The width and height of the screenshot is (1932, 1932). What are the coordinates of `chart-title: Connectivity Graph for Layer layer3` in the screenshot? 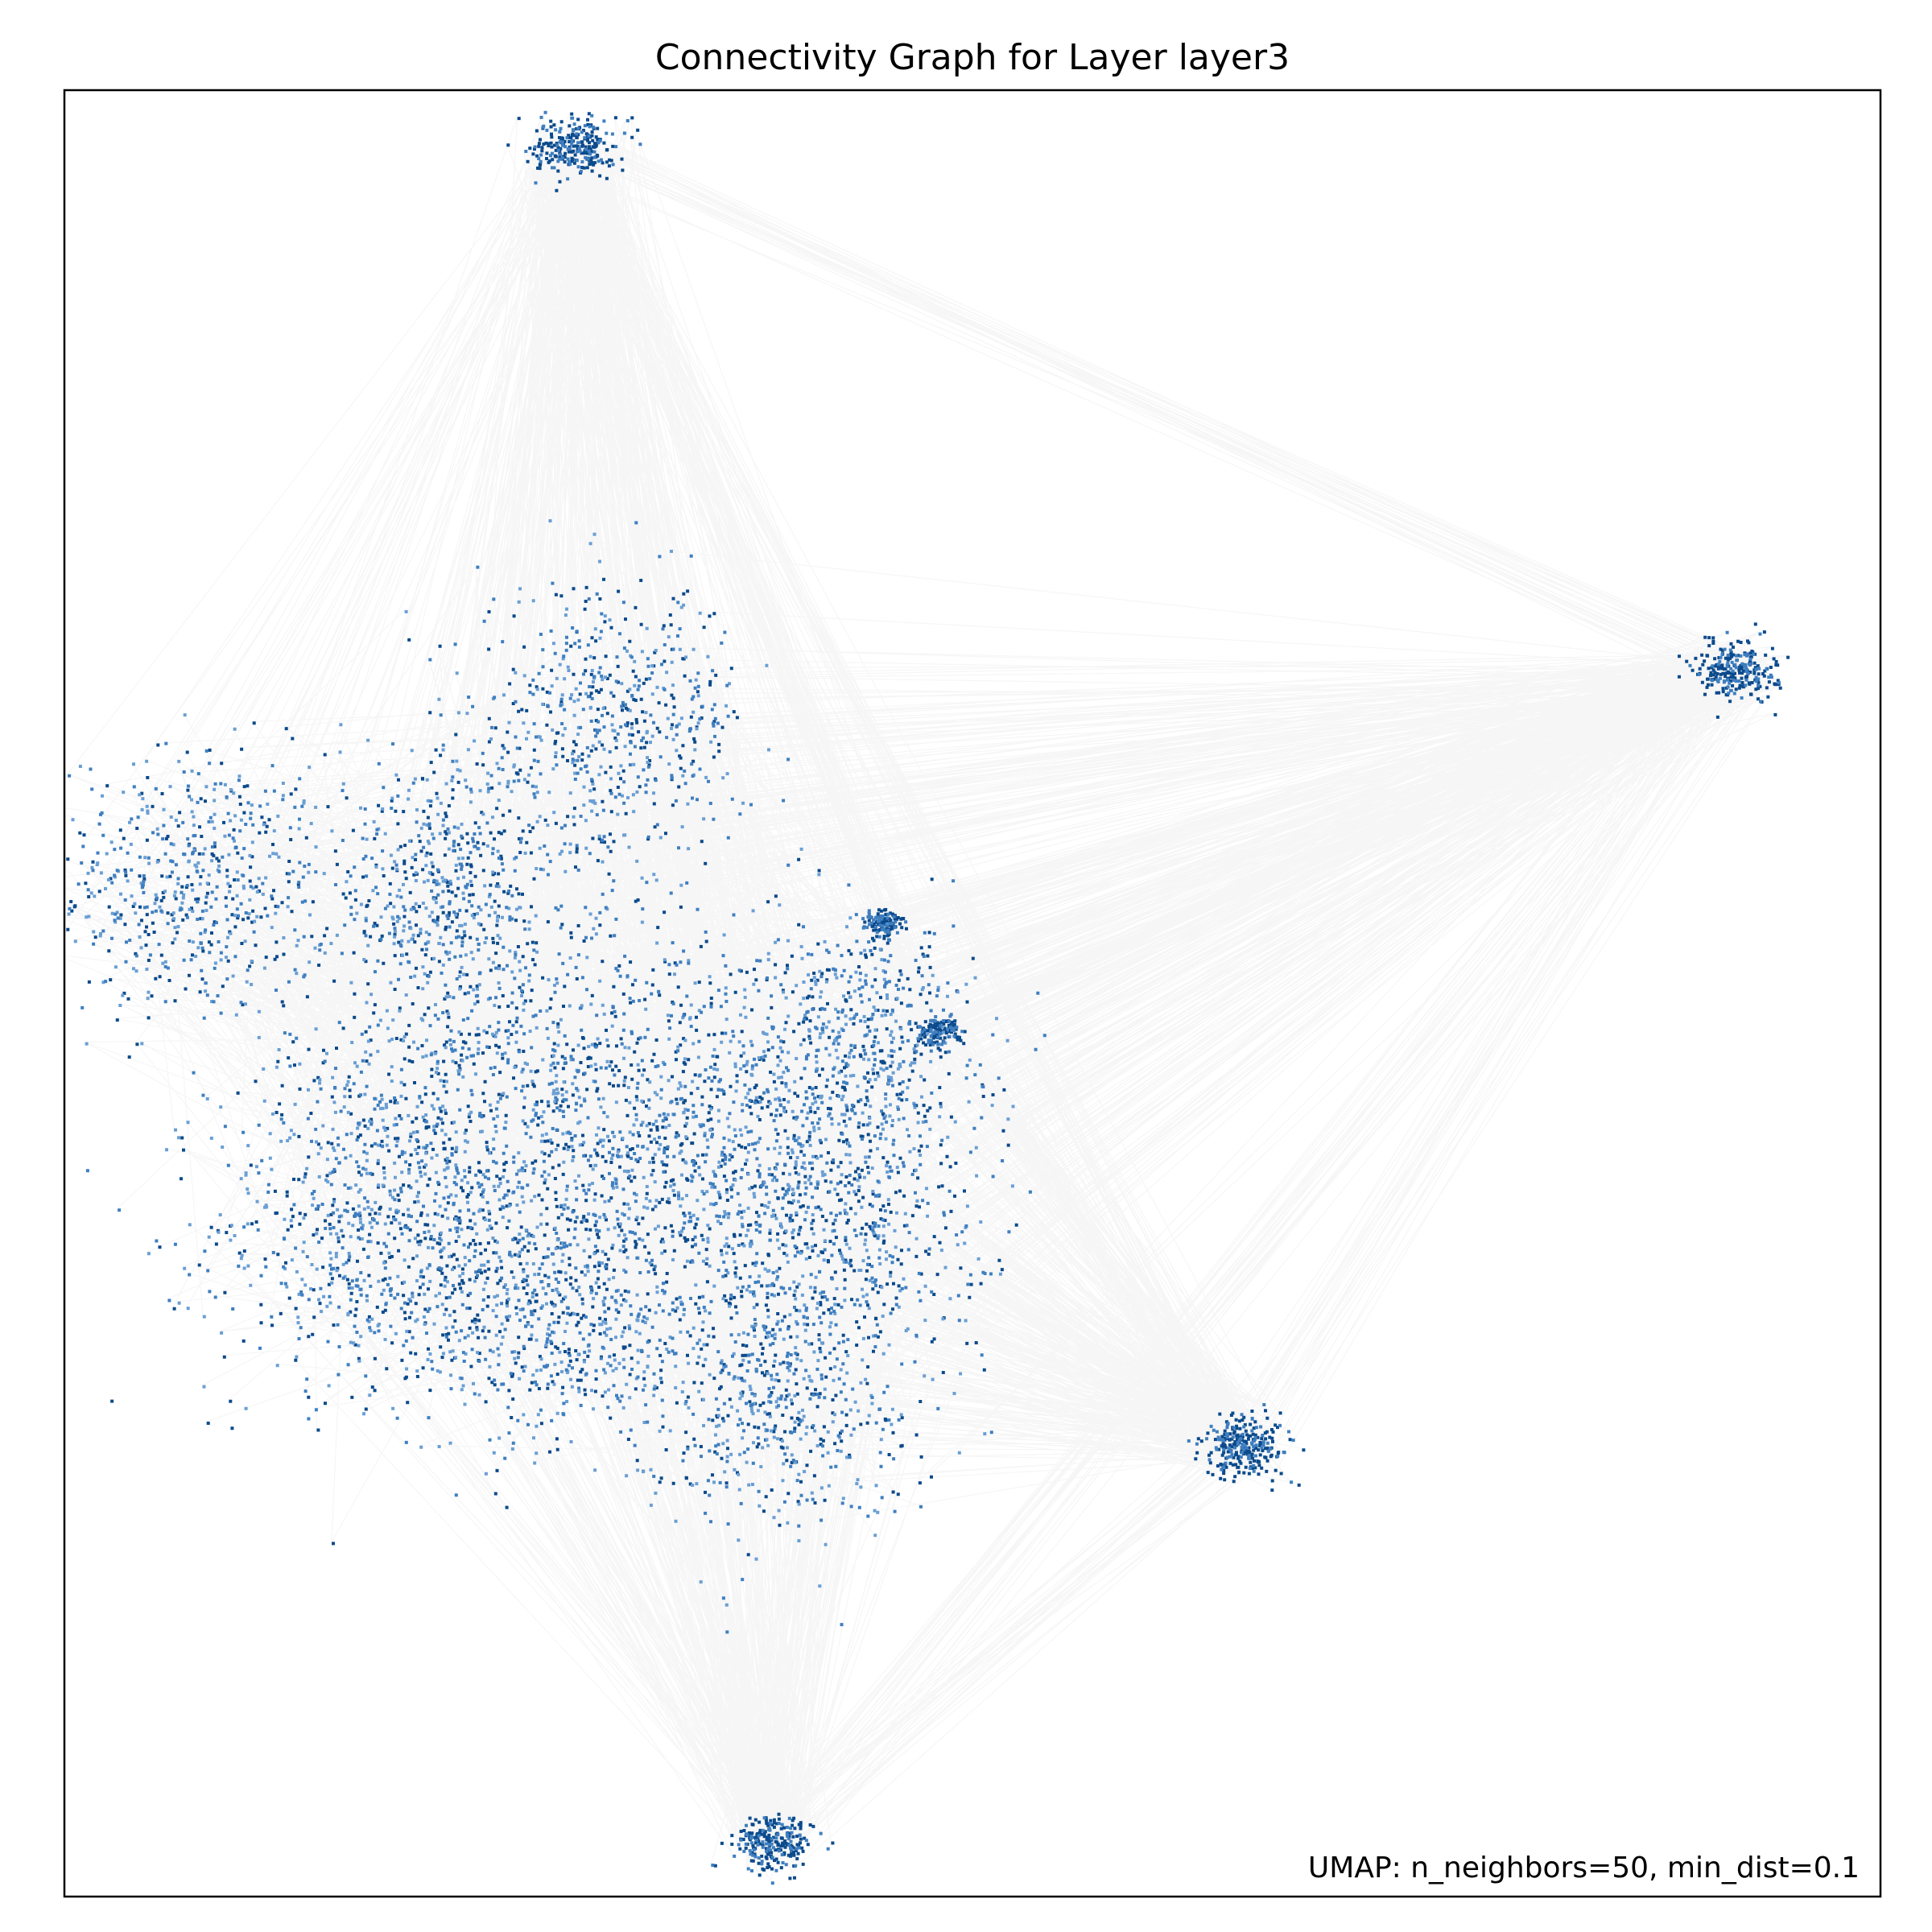 It's located at (972, 57).